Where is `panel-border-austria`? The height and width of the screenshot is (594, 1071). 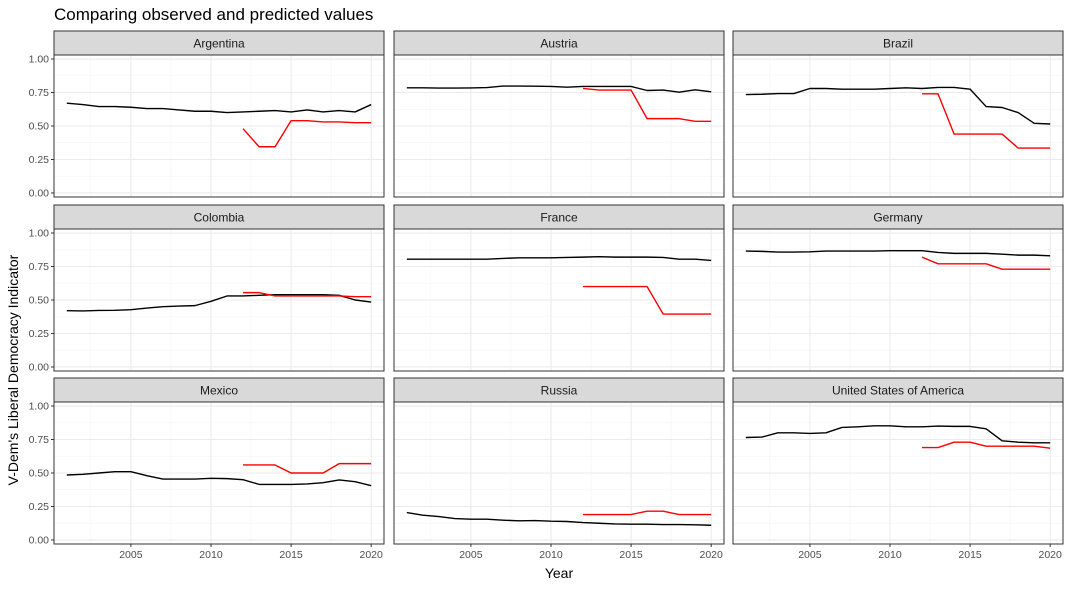 panel-border-austria is located at coordinates (559, 126).